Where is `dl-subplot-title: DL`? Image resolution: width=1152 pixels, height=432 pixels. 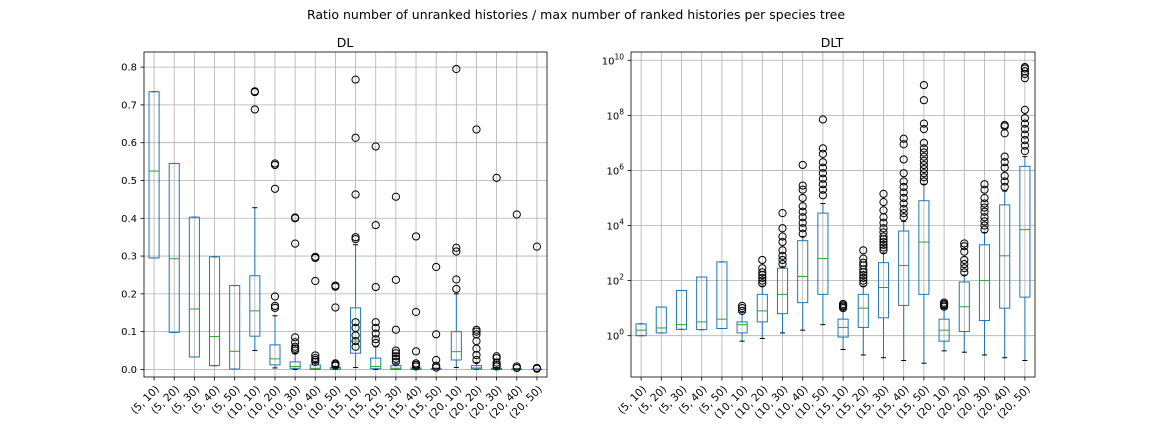
dl-subplot-title: DL is located at coordinates (345, 42).